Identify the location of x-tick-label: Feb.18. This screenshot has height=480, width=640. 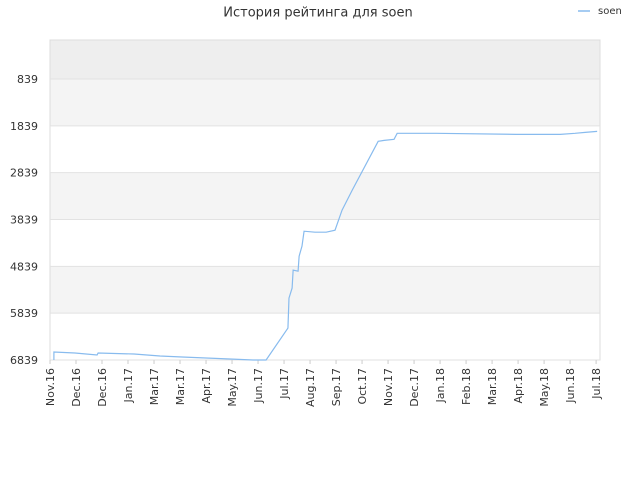
(466, 386).